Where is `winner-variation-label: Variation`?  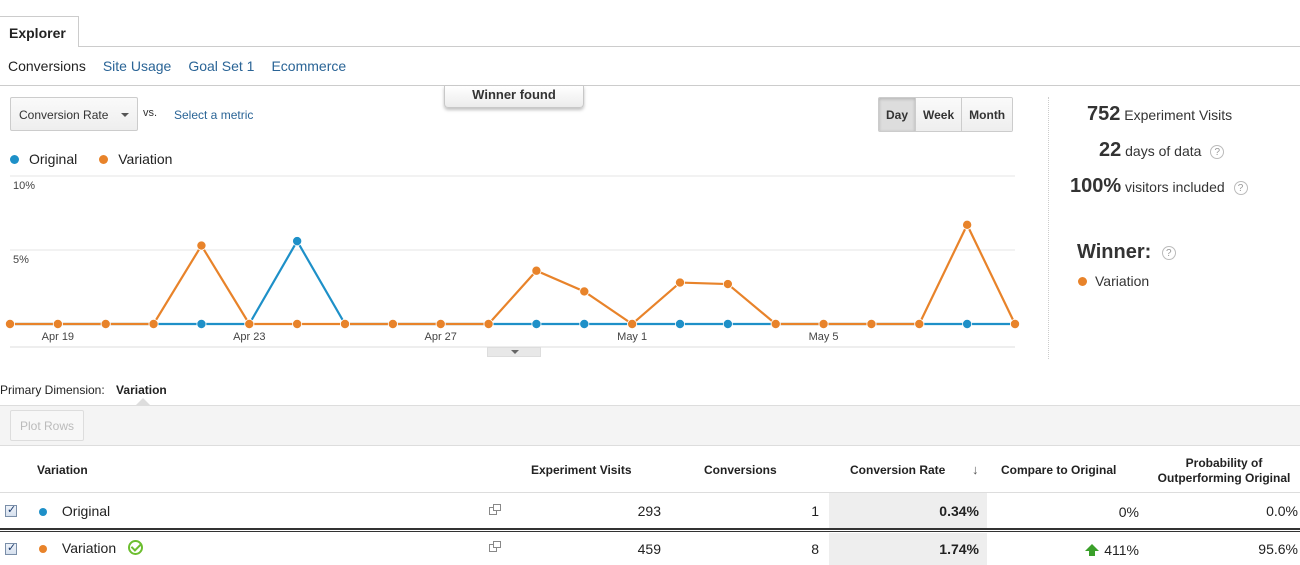 winner-variation-label: Variation is located at coordinates (1122, 281).